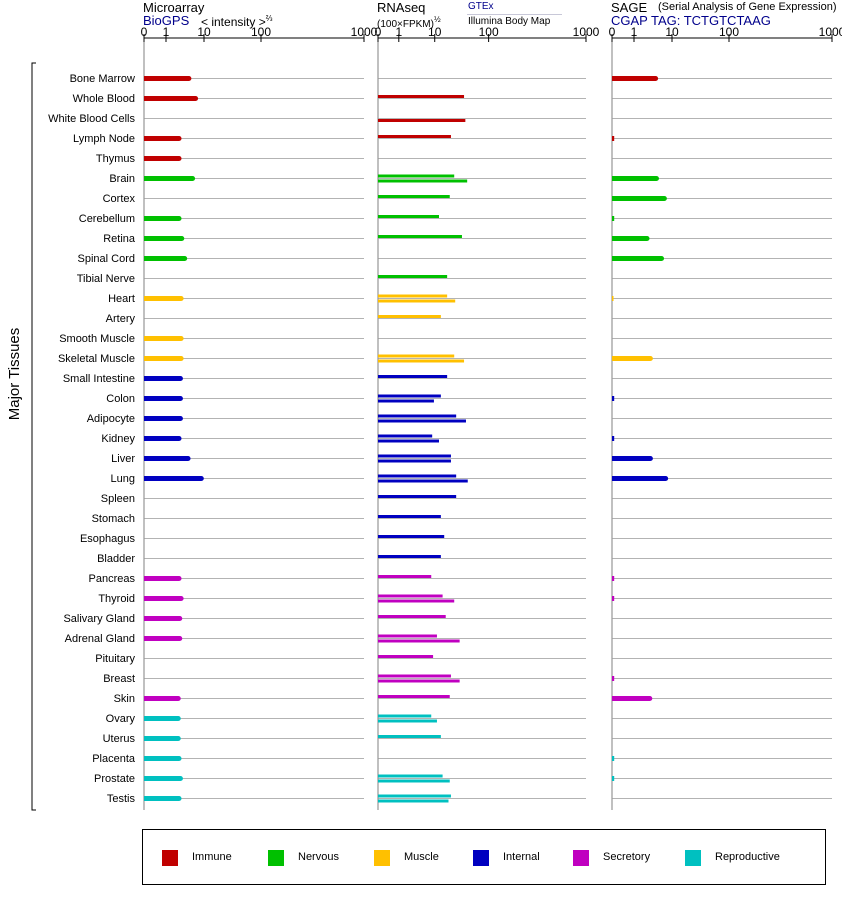  I want to click on tissue-label: Salivary Gland, so click(99, 619).